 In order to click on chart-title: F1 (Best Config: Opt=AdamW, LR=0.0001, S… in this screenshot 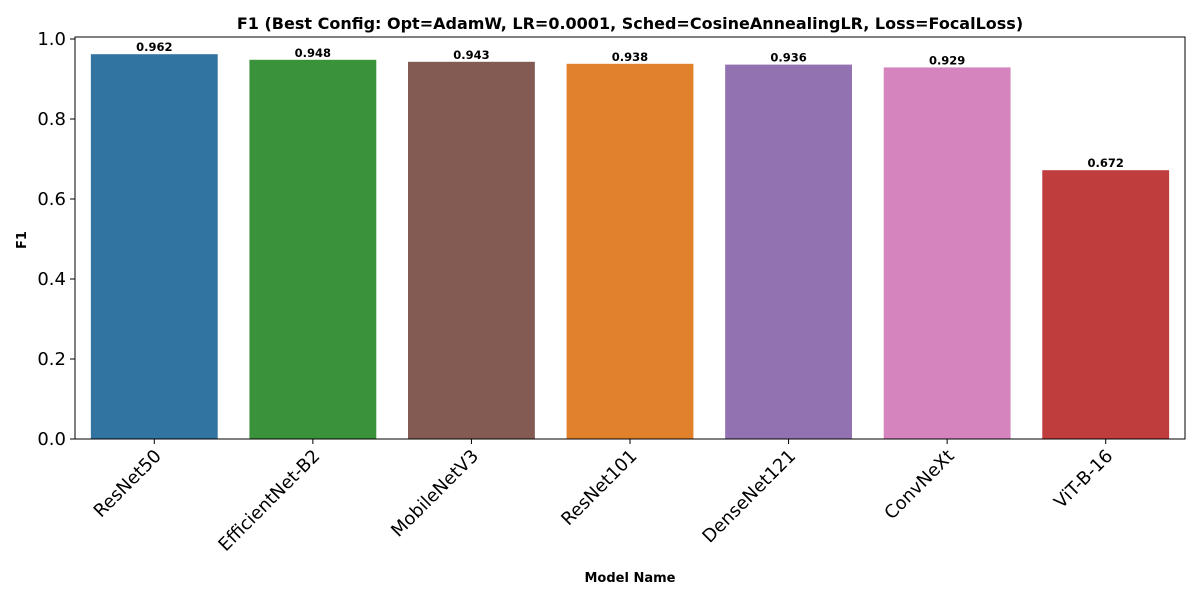, I will do `click(630, 23)`.